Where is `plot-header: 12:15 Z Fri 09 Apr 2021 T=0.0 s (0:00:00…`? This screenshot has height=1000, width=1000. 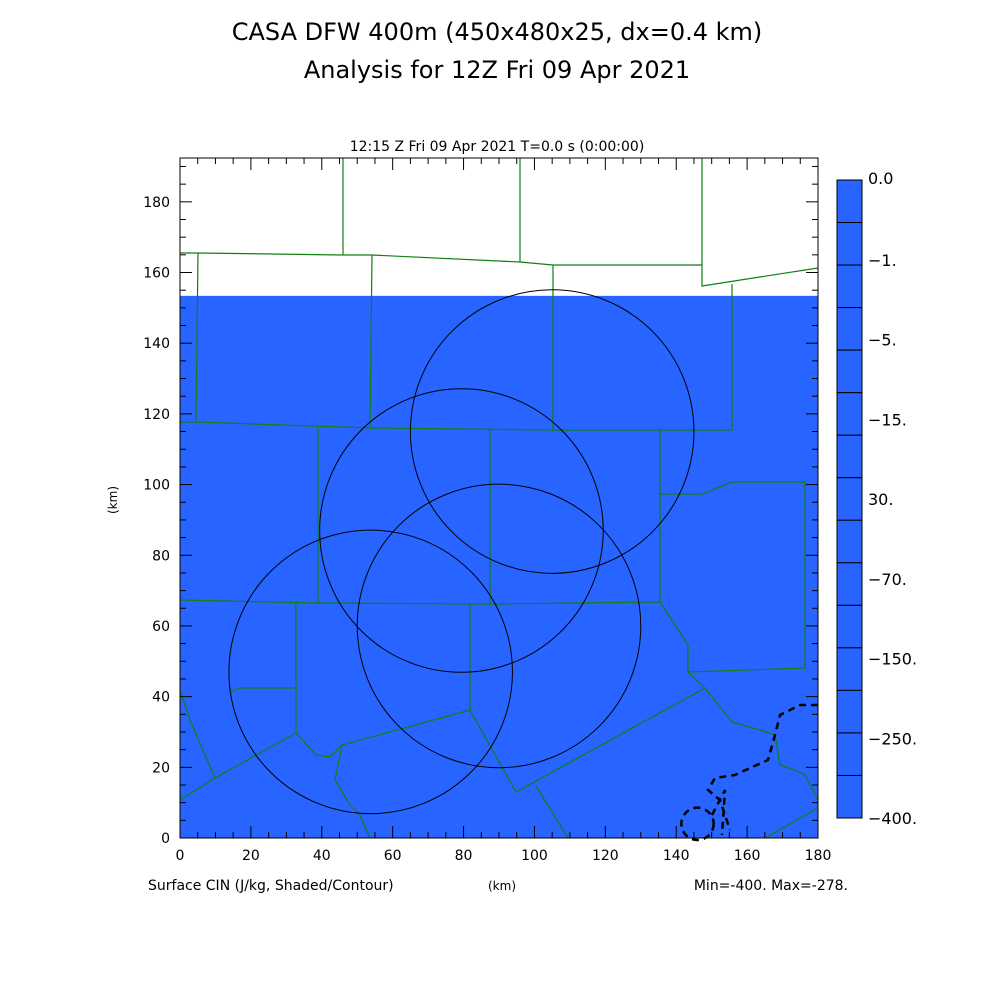 plot-header: 12:15 Z Fri 09 Apr 2021 T=0.0 s (0:00:00… is located at coordinates (497, 147).